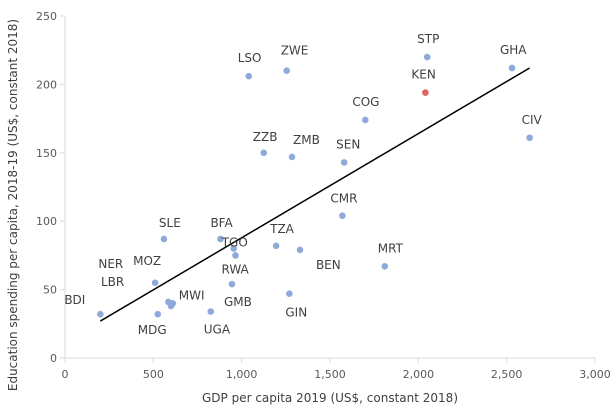 Image resolution: width=613 pixels, height=405 pixels. What do you see at coordinates (365, 102) in the screenshot?
I see `point-label-cog: COG` at bounding box center [365, 102].